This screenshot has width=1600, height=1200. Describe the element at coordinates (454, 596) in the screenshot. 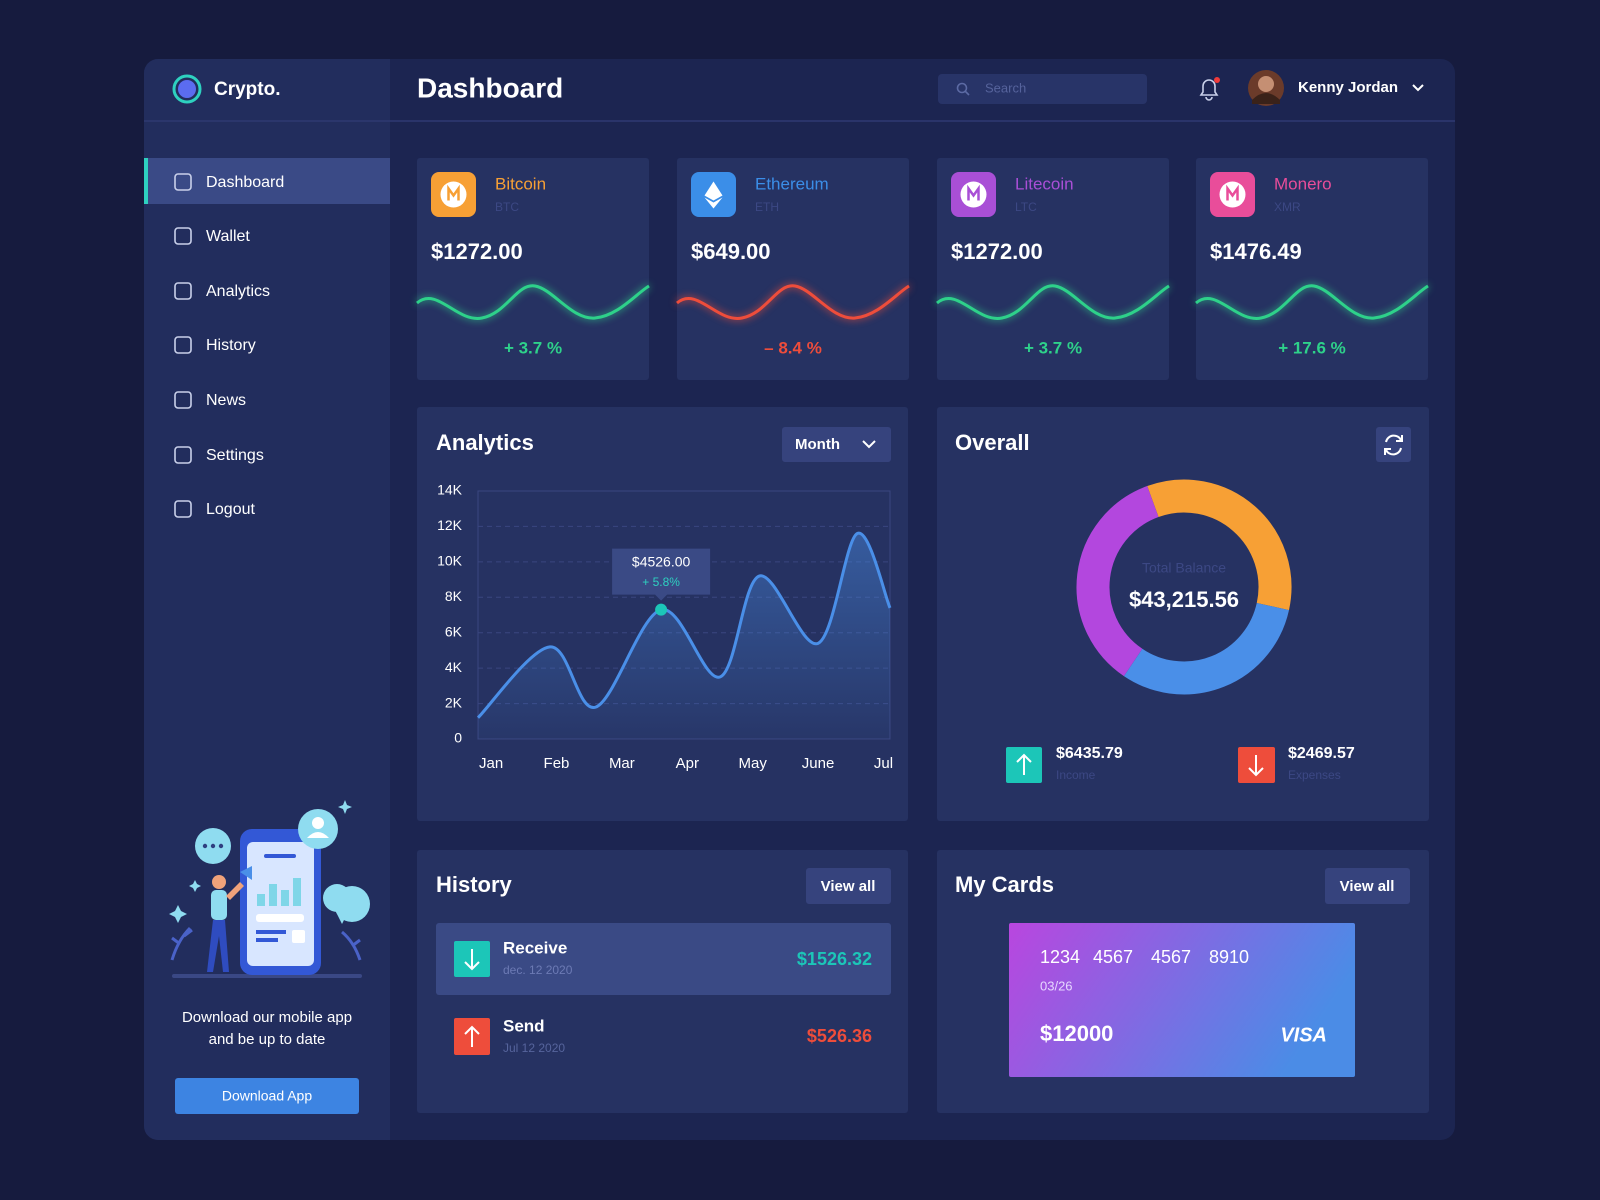

I see `y-tick-label: 8K` at that location.